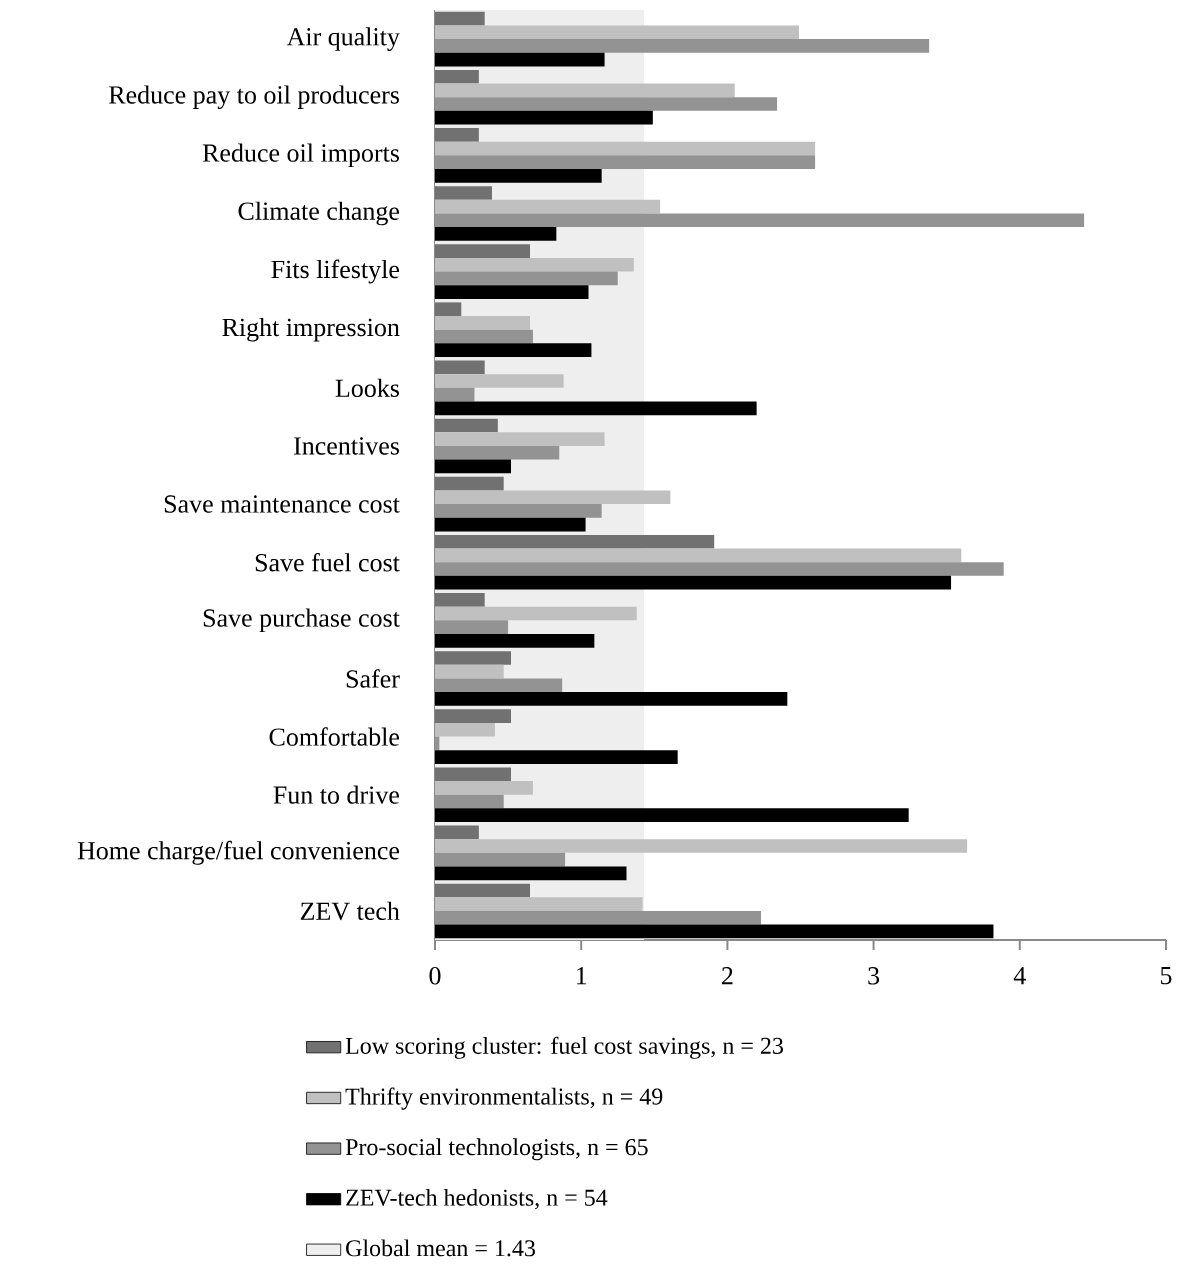  Describe the element at coordinates (727, 976) in the screenshot. I see `x-tick-label: 2` at that location.